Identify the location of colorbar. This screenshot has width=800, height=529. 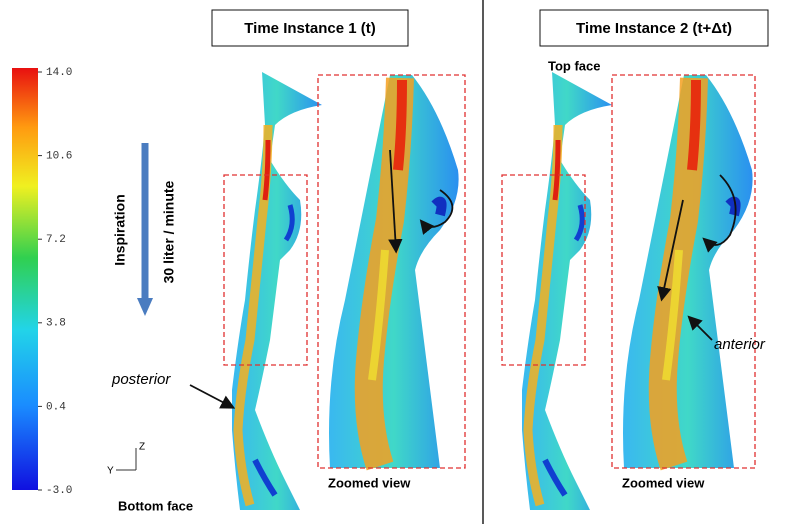
(25, 279).